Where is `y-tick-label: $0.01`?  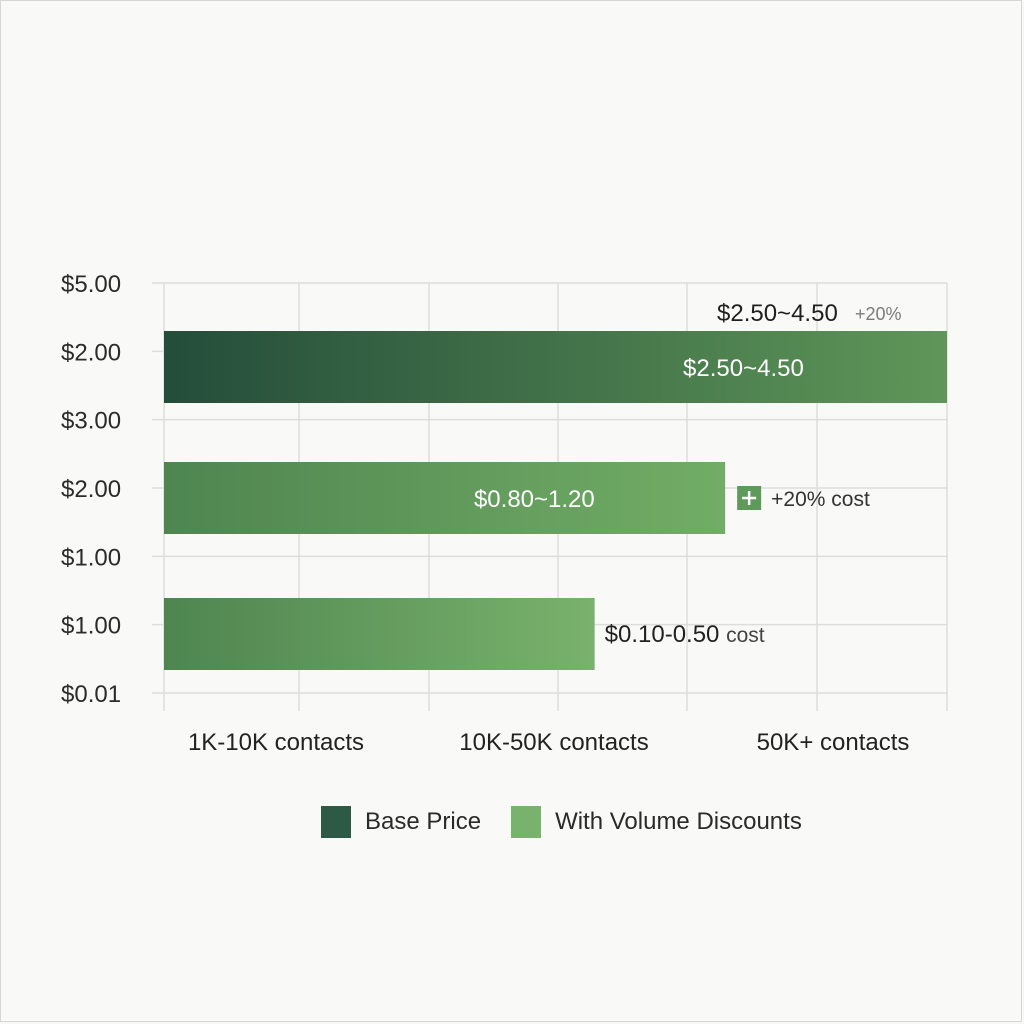 y-tick-label: $0.01 is located at coordinates (91, 694).